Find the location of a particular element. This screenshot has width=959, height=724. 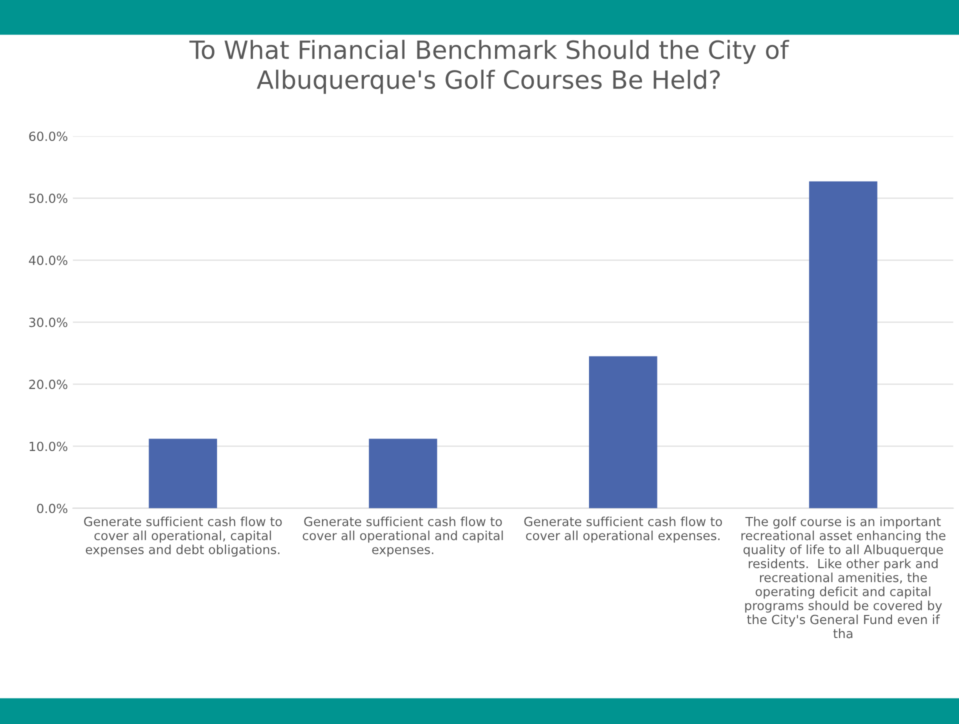

y-tick-label: 30.0% is located at coordinates (48, 323).